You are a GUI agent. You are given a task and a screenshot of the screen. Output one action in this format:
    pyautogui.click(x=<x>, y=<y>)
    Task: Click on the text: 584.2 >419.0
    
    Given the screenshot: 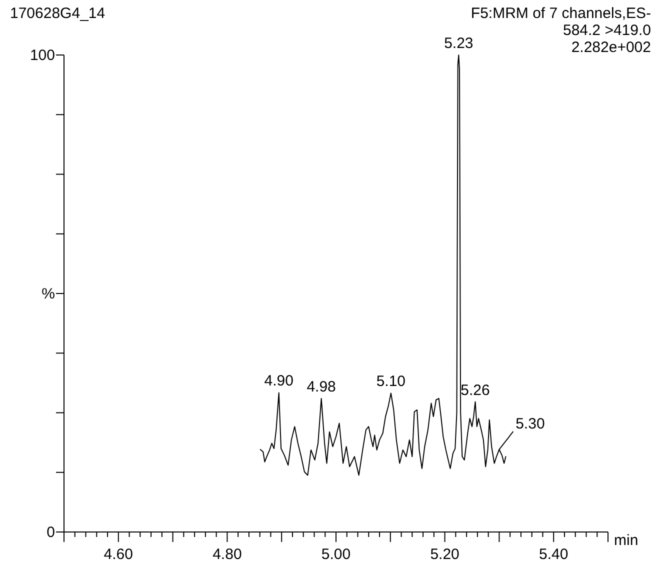 What is the action you would take?
    pyautogui.click(x=606, y=30)
    